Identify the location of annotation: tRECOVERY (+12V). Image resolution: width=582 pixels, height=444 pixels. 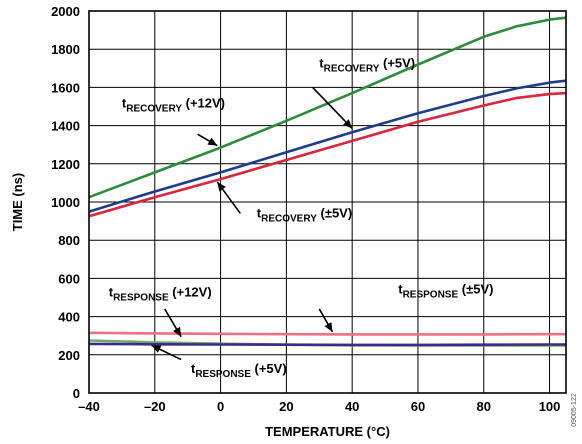
(173, 121).